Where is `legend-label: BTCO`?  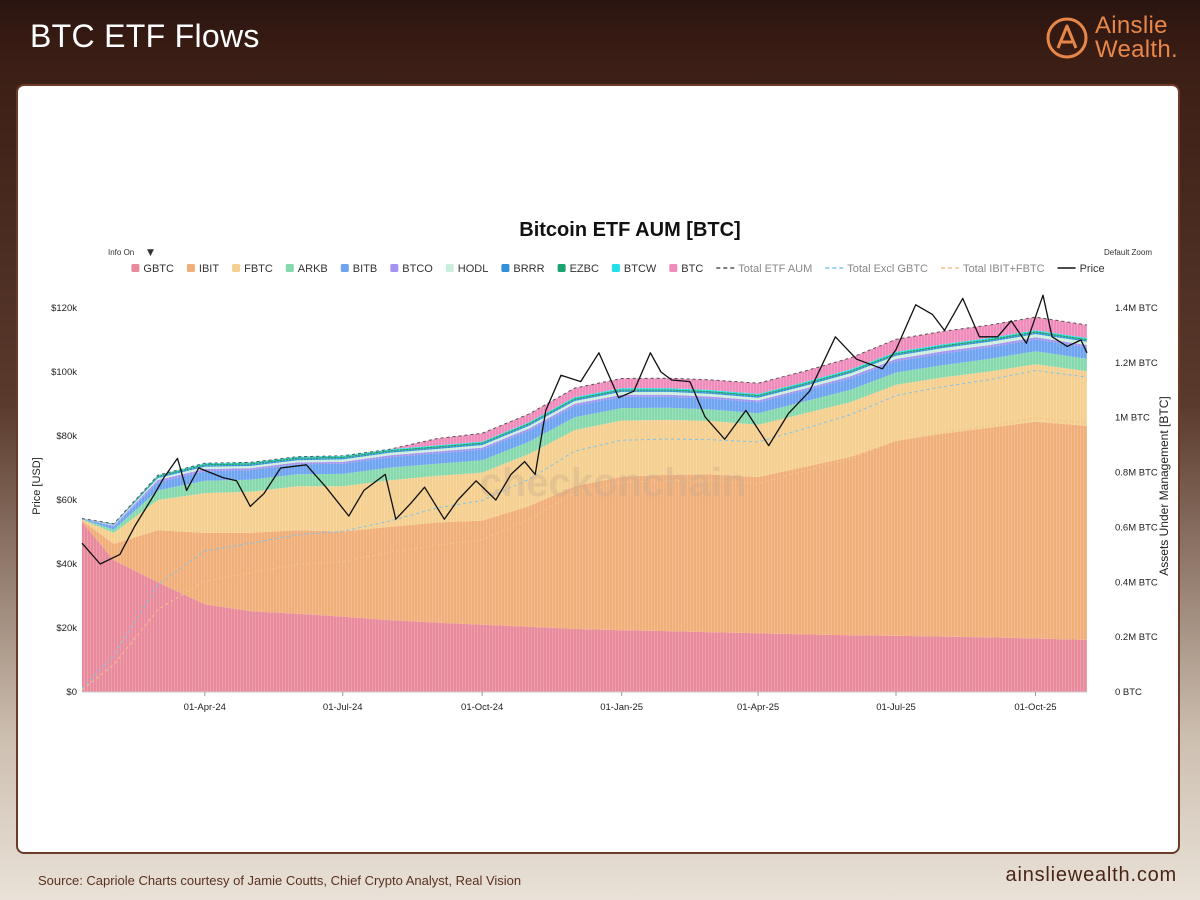
legend-label: BTCO is located at coordinates (417, 269).